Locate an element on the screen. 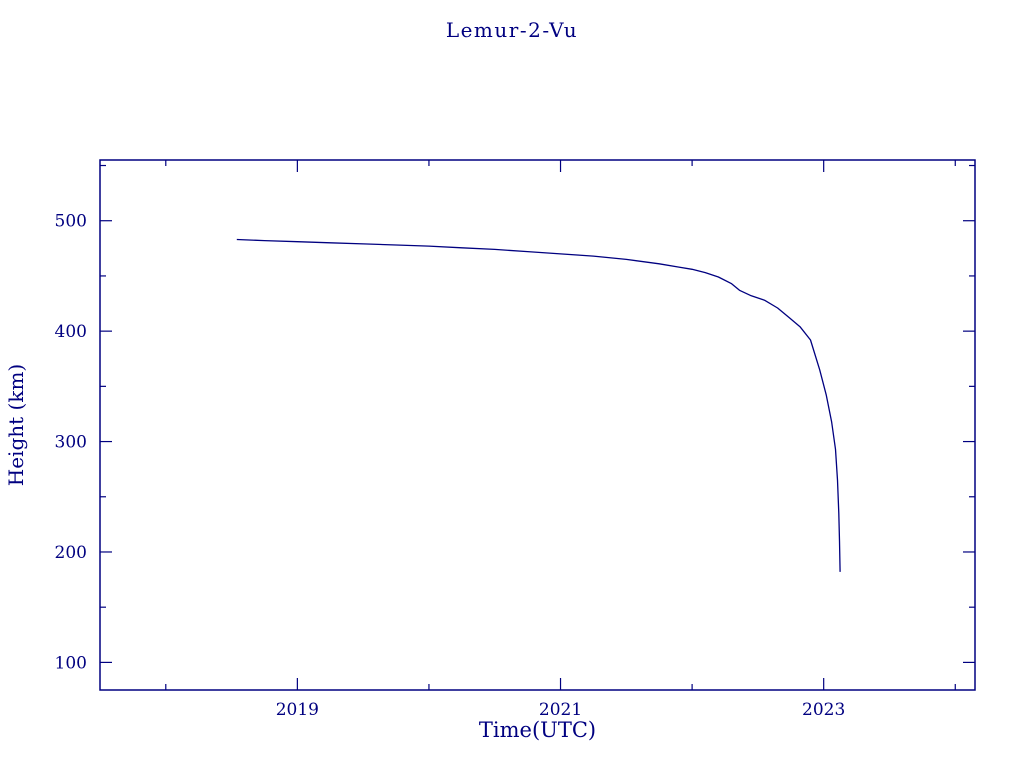 The image size is (1024, 768). y-tick-label: 500 is located at coordinates (71, 222).